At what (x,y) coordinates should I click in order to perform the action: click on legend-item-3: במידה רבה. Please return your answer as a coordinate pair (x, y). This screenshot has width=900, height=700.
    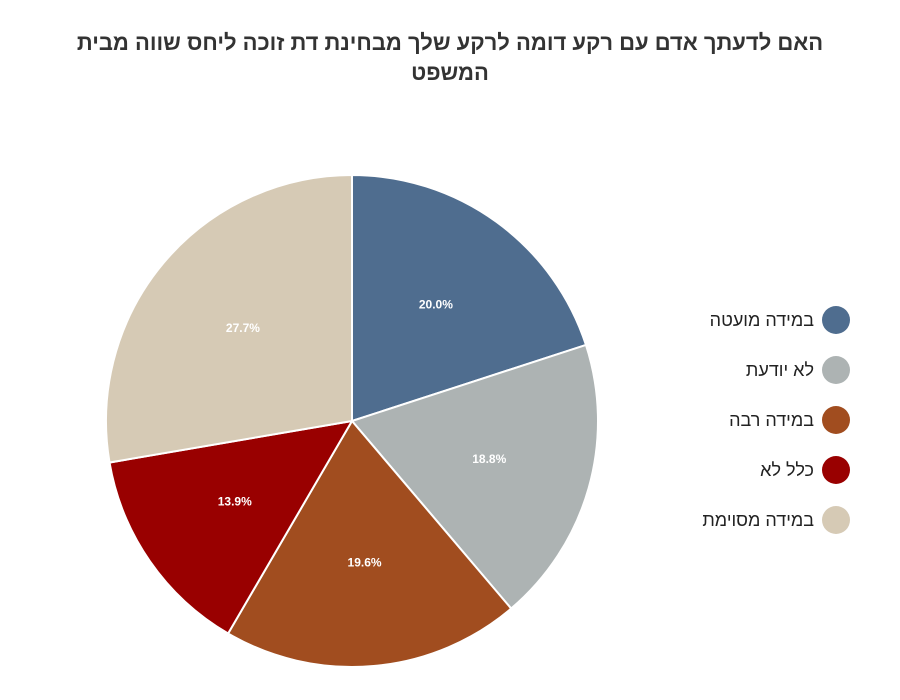
    Looking at the image, I should click on (745, 420).